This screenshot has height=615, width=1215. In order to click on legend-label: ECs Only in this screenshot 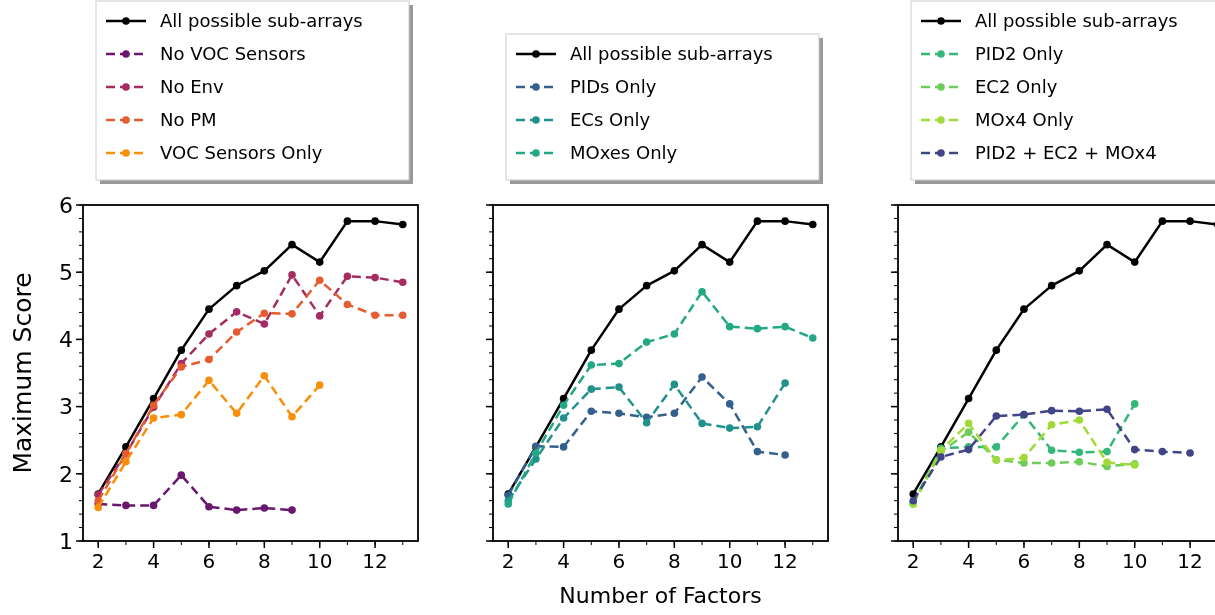, I will do `click(610, 120)`.